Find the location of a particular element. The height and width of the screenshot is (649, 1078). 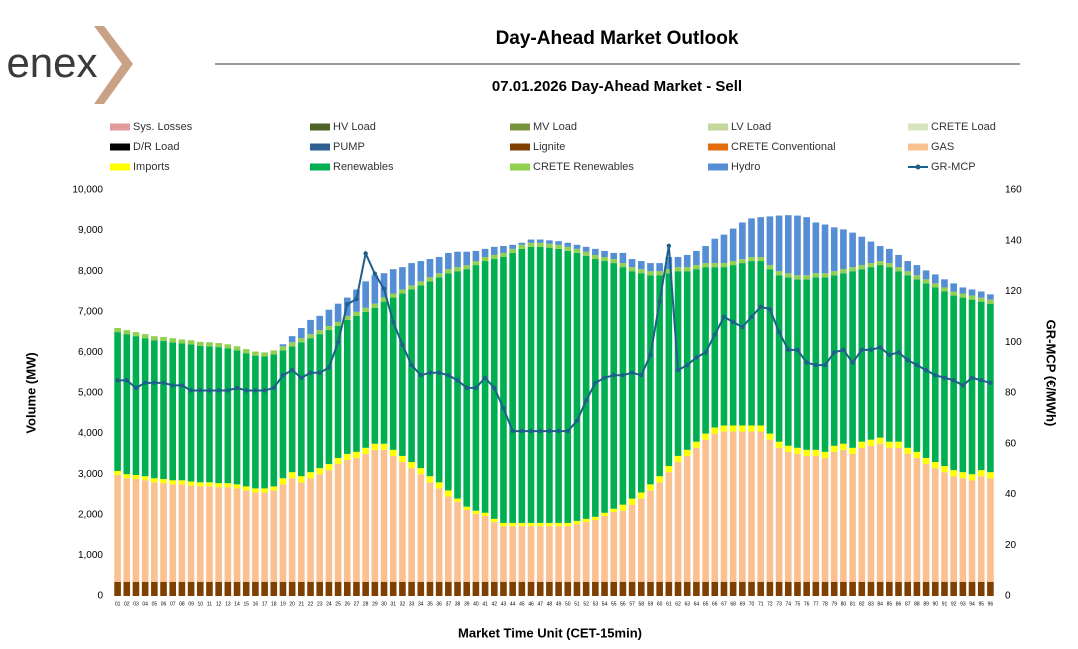

x-tick-label: 01 is located at coordinates (118, 604).